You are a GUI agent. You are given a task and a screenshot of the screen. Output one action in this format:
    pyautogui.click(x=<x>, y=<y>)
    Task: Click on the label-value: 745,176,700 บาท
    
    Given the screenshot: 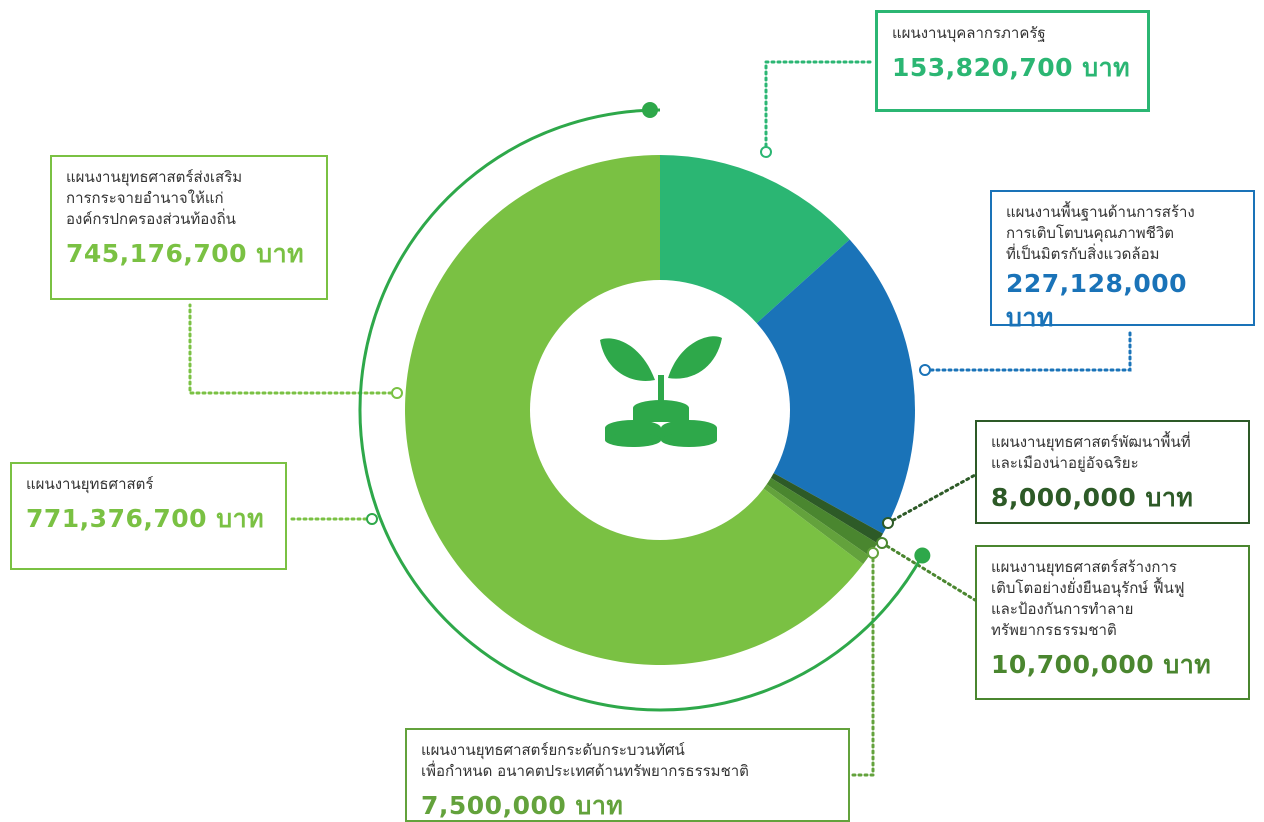 What is the action you would take?
    pyautogui.click(x=185, y=253)
    